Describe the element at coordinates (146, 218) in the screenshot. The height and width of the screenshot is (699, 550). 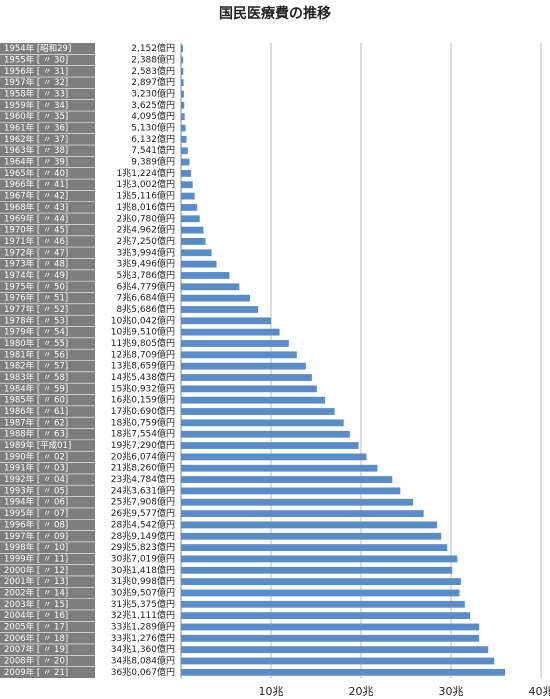
I see `value-label: 2兆0,780億円` at that location.